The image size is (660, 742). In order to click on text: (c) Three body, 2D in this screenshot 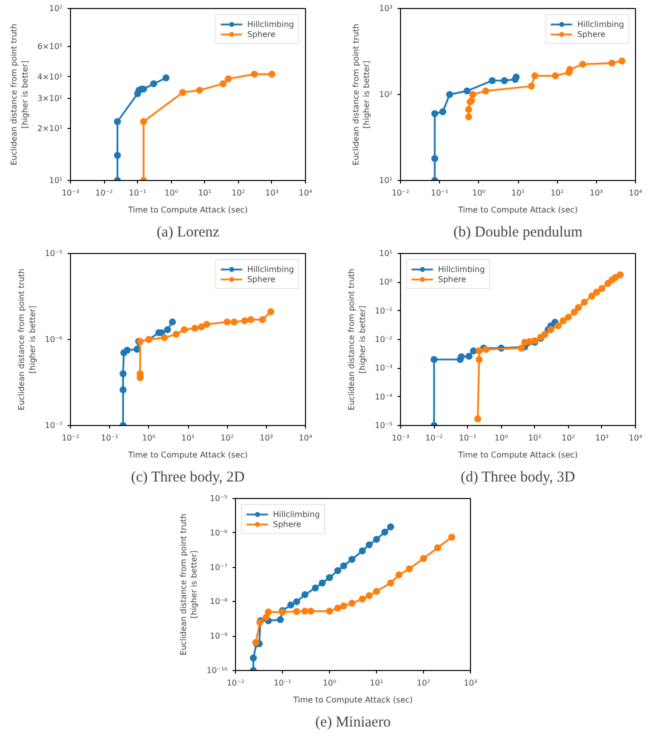, I will do `click(188, 478)`.